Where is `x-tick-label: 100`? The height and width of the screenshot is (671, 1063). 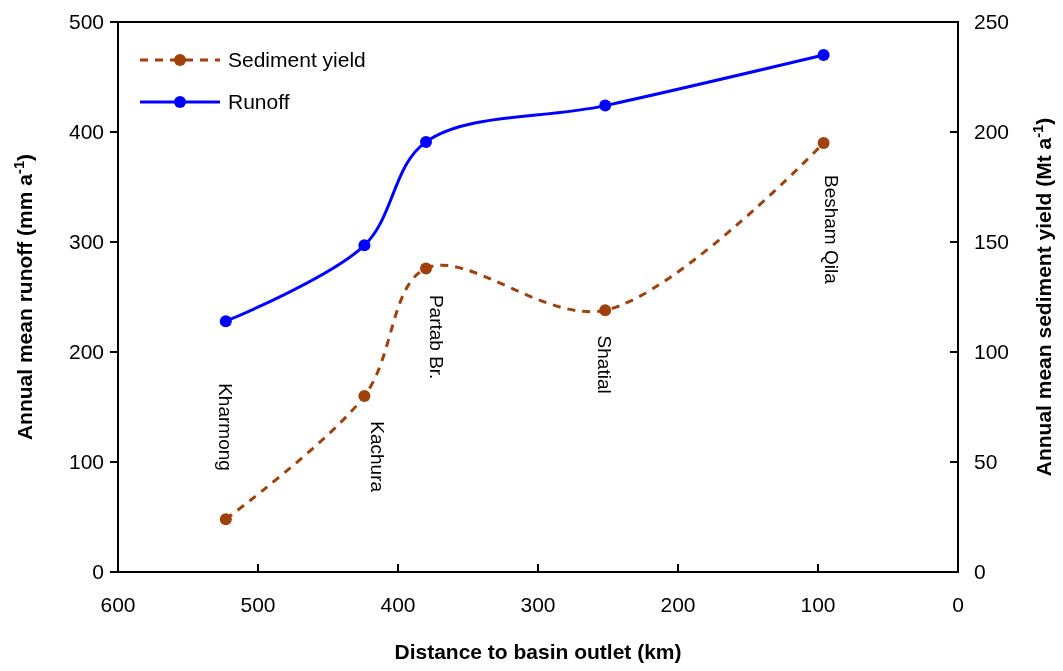
x-tick-label: 100 is located at coordinates (818, 604).